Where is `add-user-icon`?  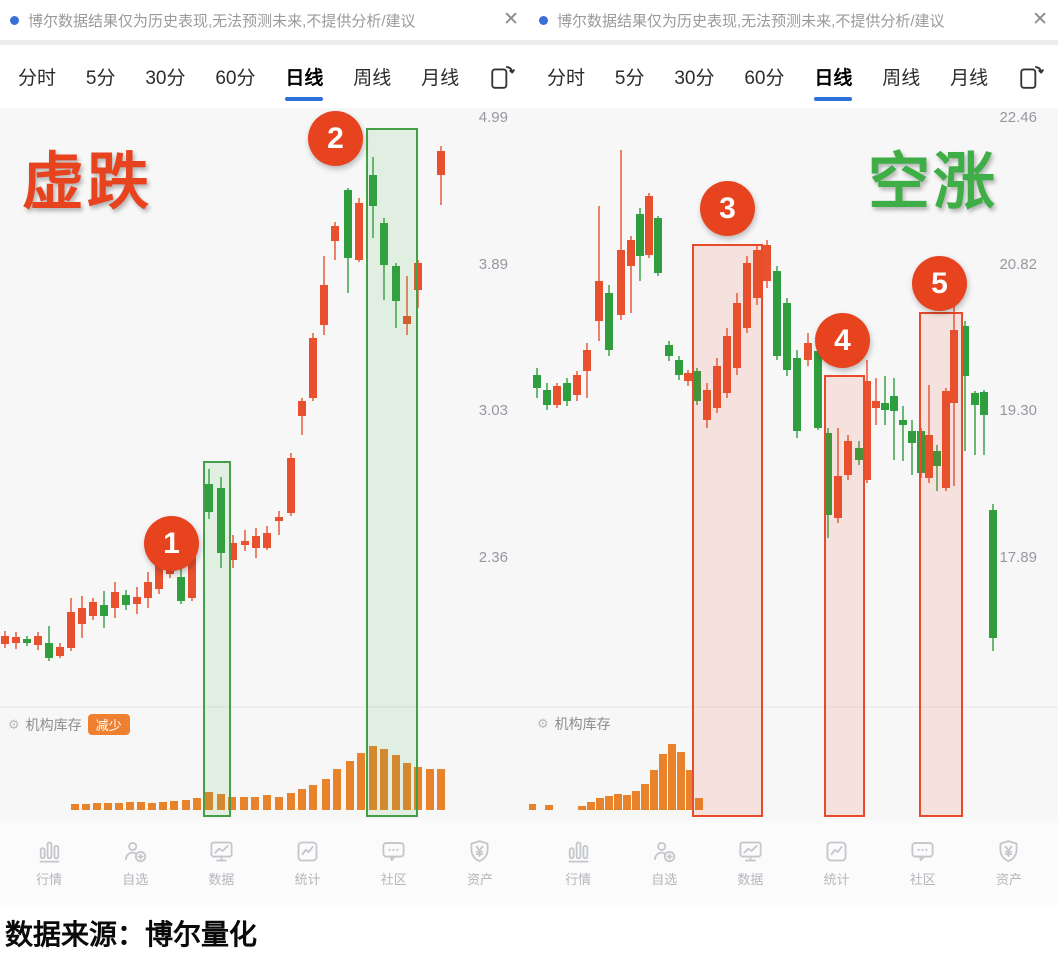
add-user-icon is located at coordinates (135, 851).